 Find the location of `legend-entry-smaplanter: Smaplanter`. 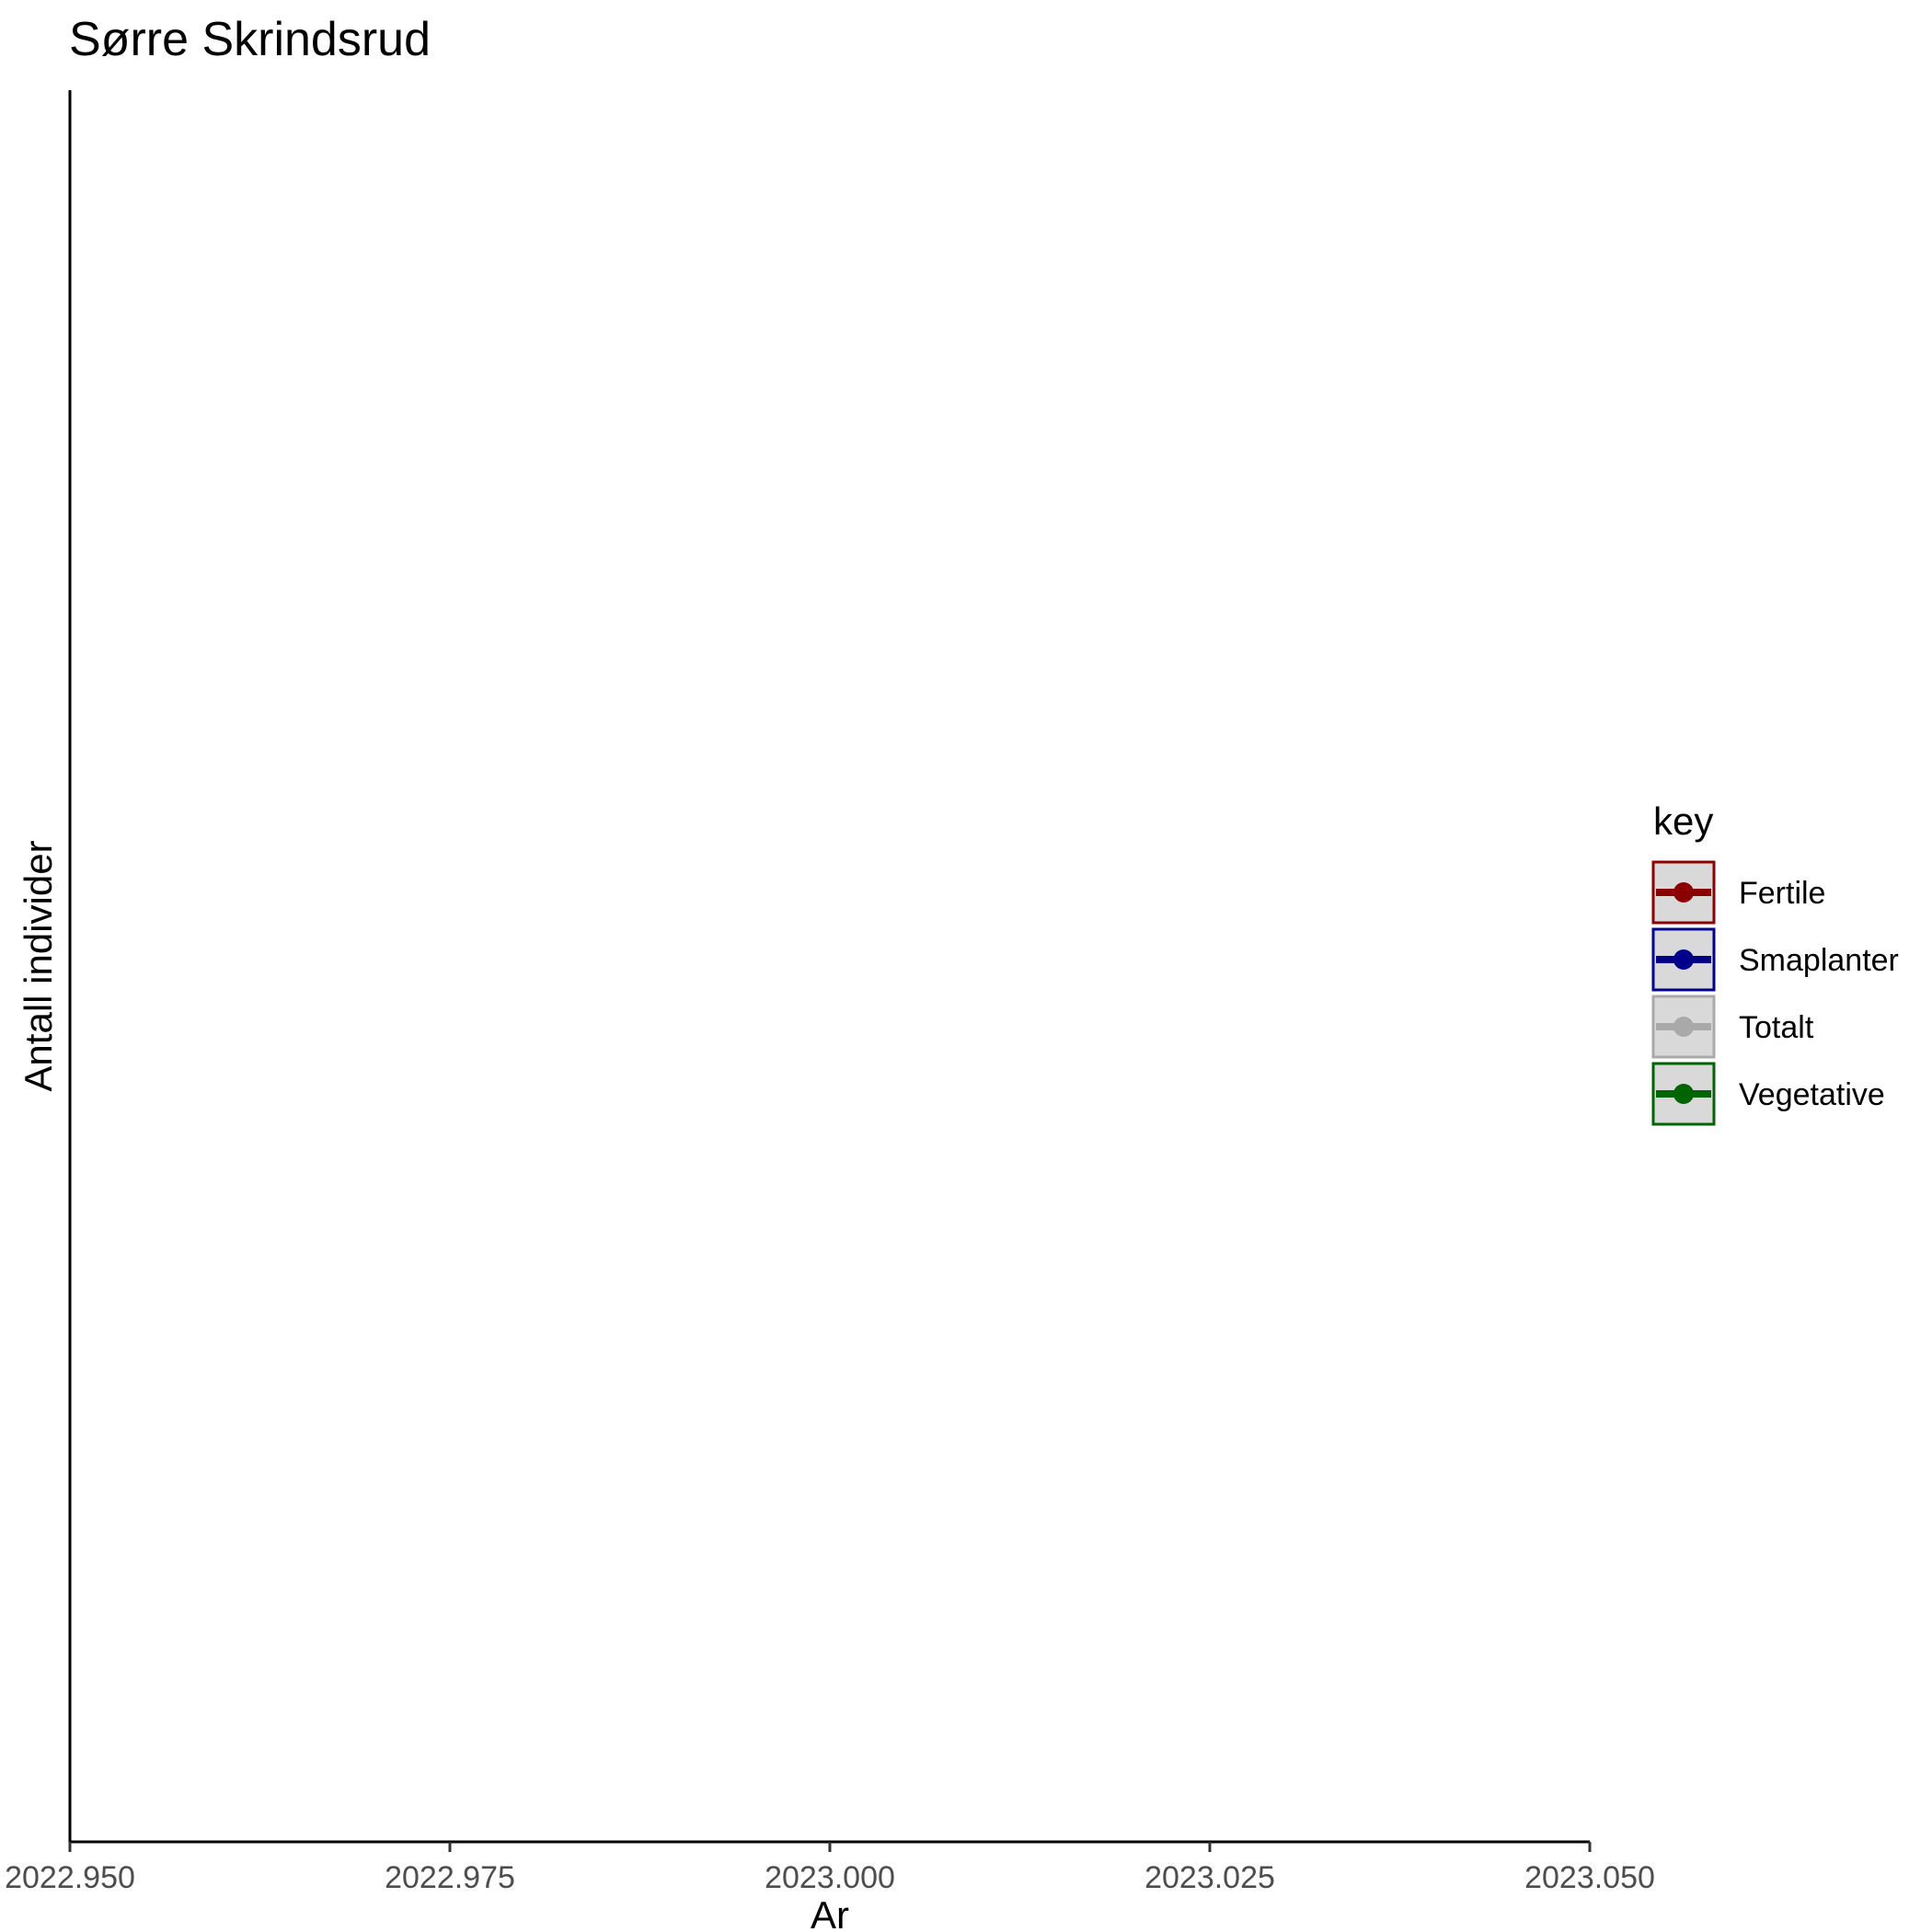

legend-entry-smaplanter: Smaplanter is located at coordinates (1775, 959).